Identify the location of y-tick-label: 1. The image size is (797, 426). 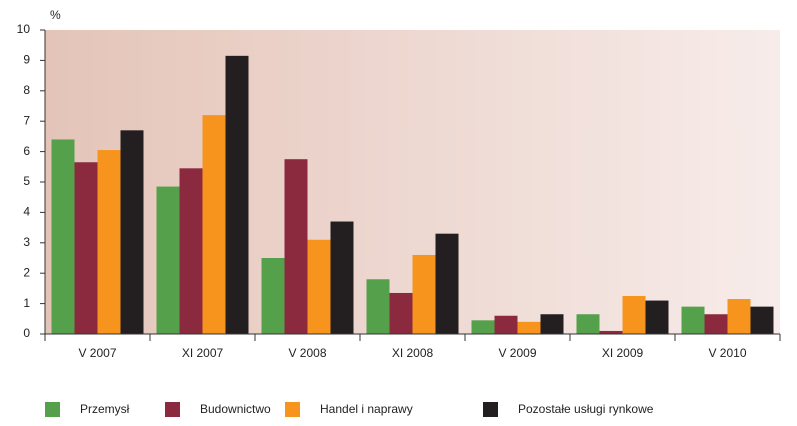
(26, 303).